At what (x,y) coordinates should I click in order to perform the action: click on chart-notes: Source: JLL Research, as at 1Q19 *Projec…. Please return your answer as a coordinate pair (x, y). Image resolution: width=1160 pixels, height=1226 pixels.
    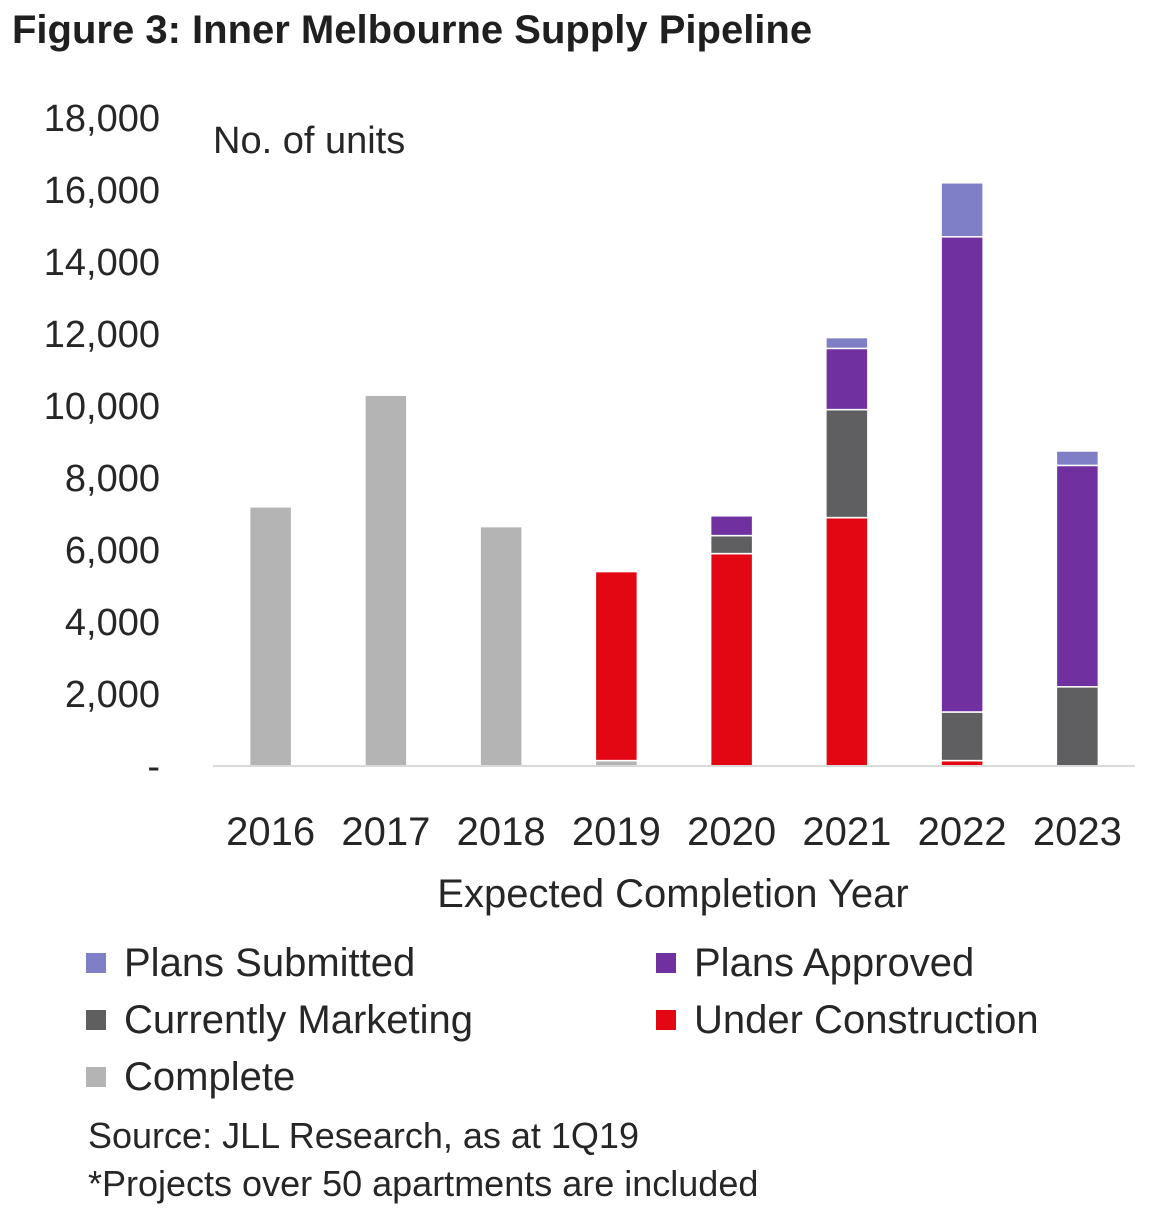
    Looking at the image, I should click on (423, 1160).